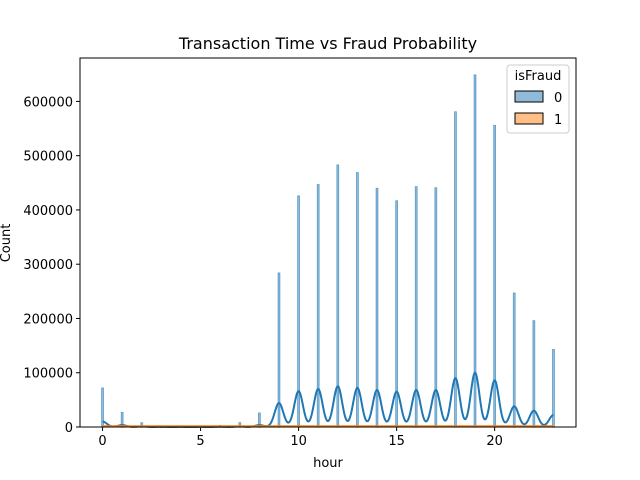 The width and height of the screenshot is (640, 480). I want to click on chart-title: Transaction Time vs Fraud Probability, so click(327, 43).